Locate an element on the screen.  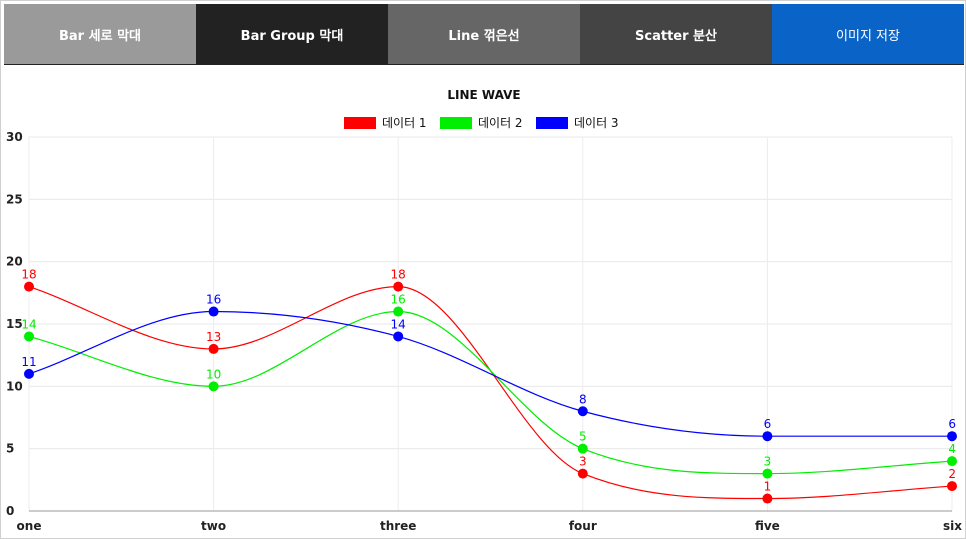
x-tick-label: three is located at coordinates (398, 526).